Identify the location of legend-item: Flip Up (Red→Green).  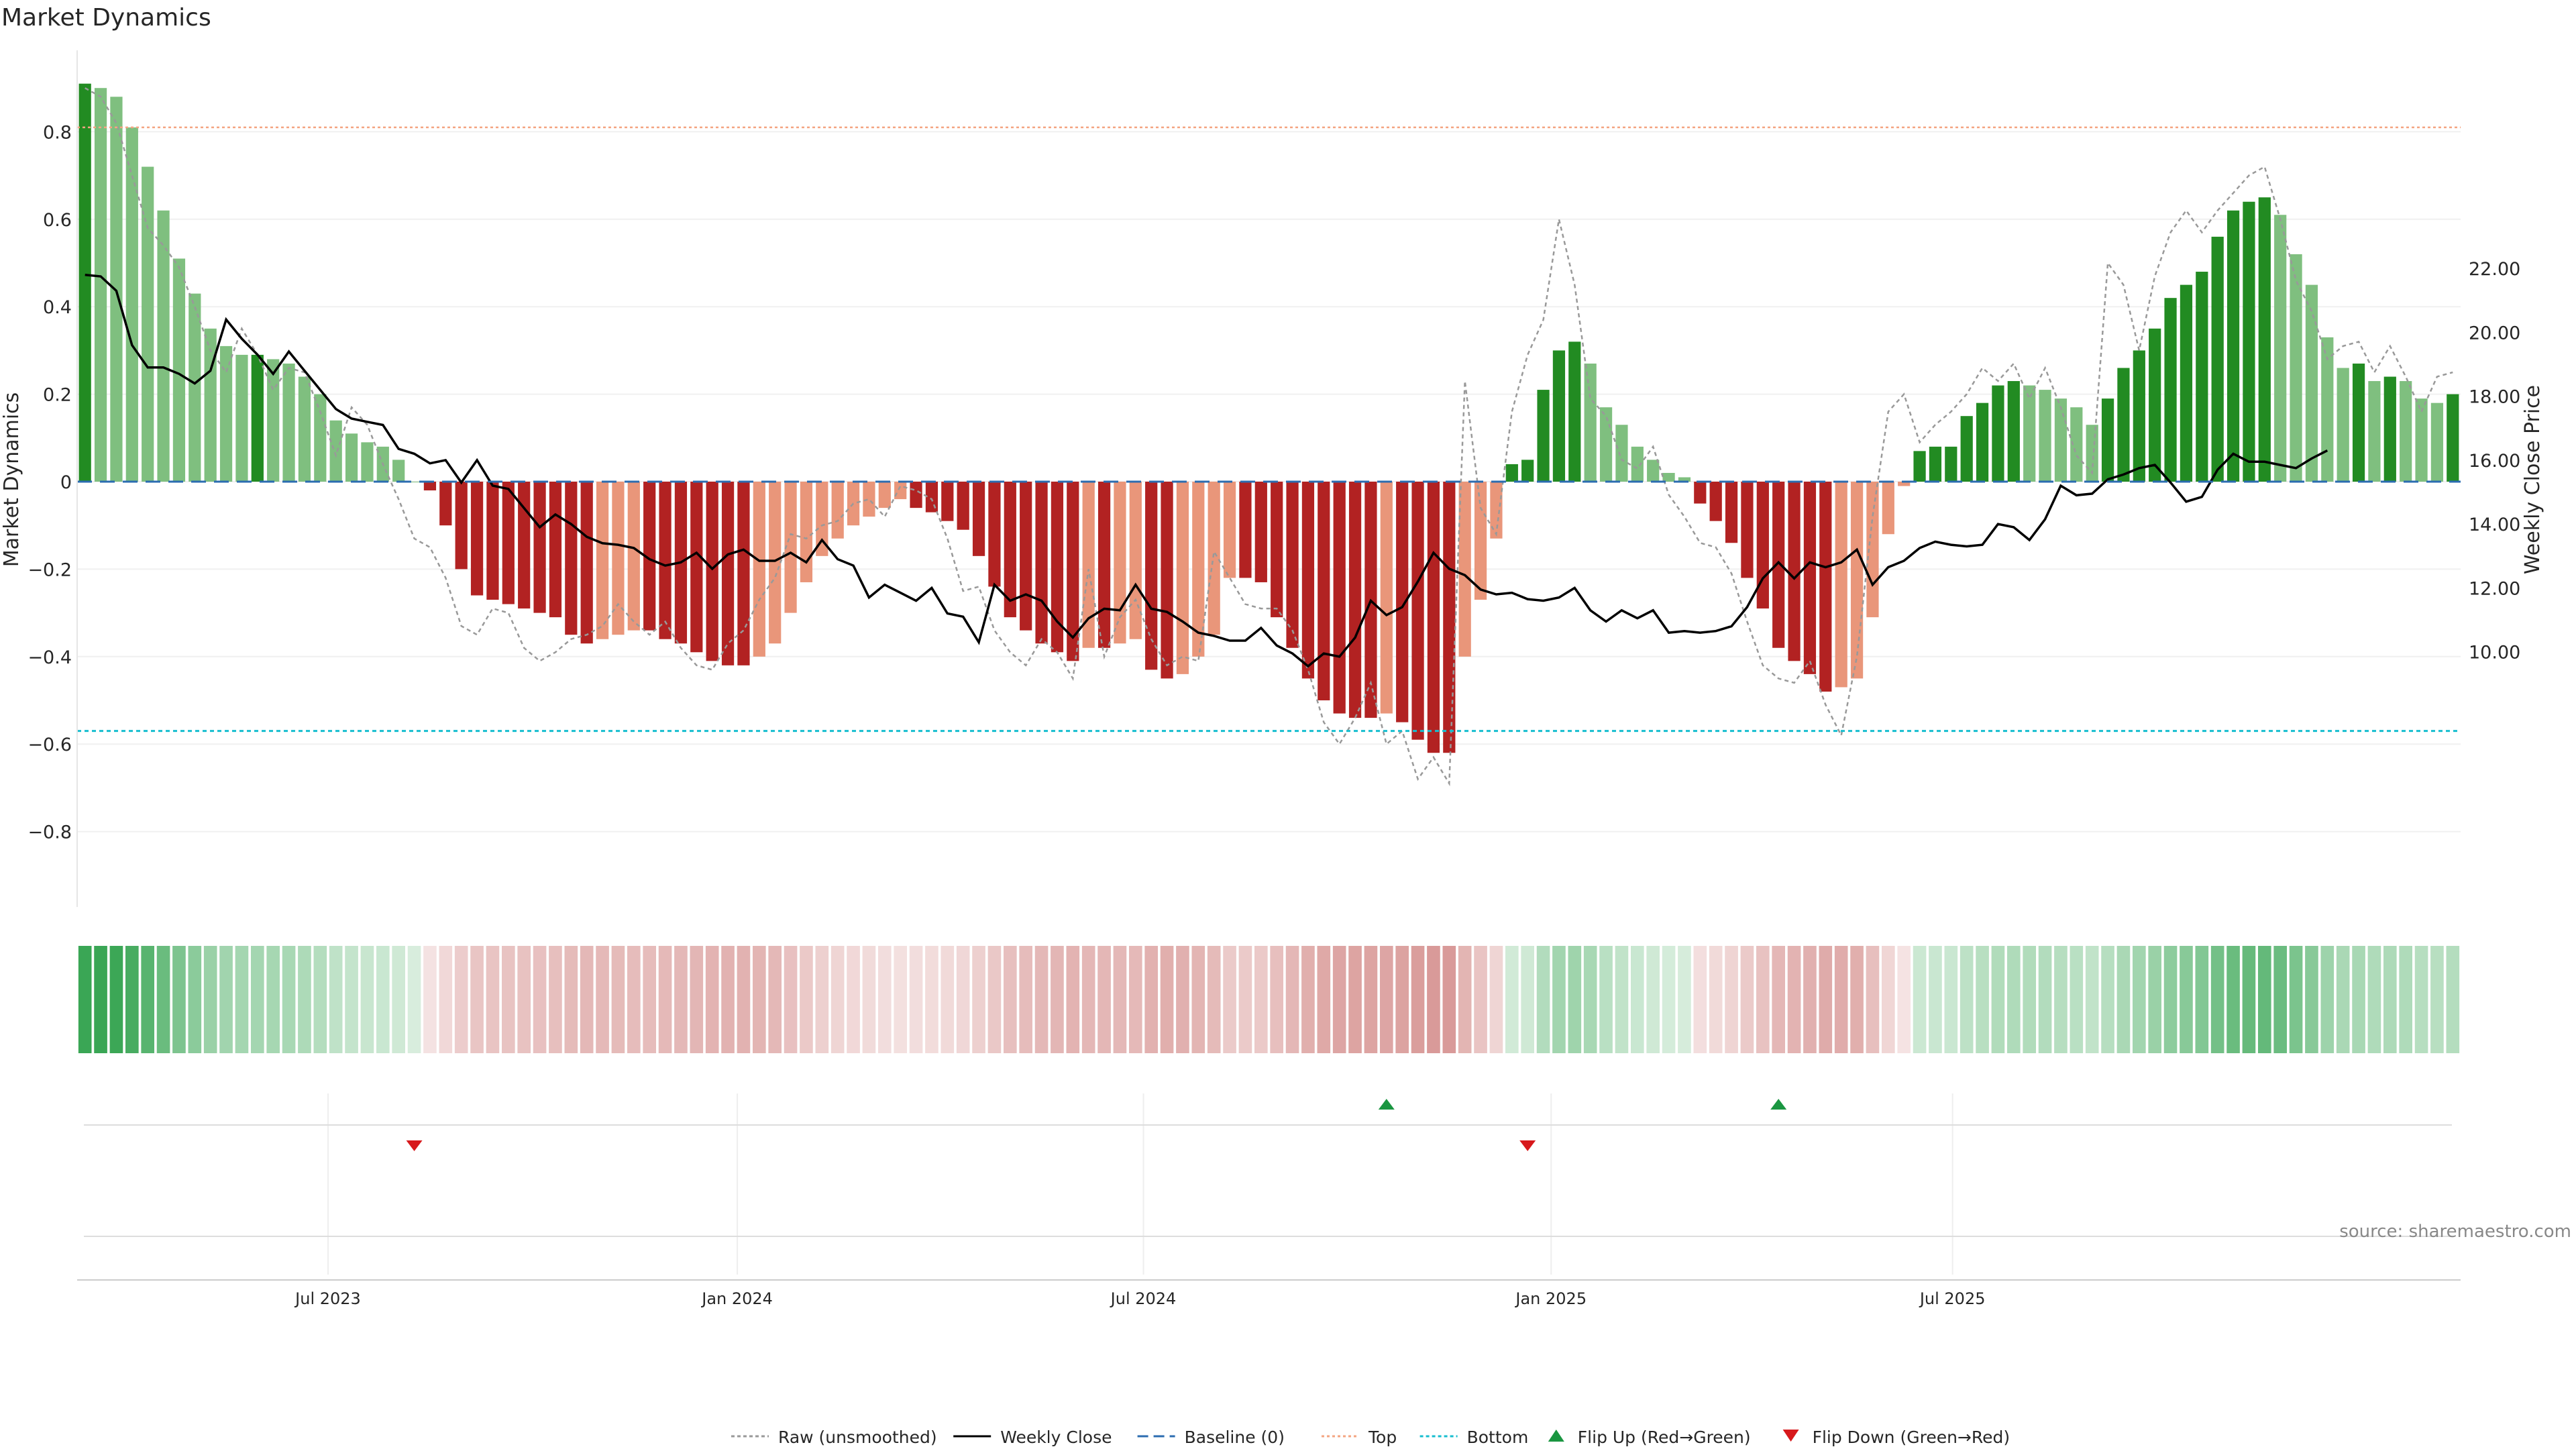
(1649, 1437).